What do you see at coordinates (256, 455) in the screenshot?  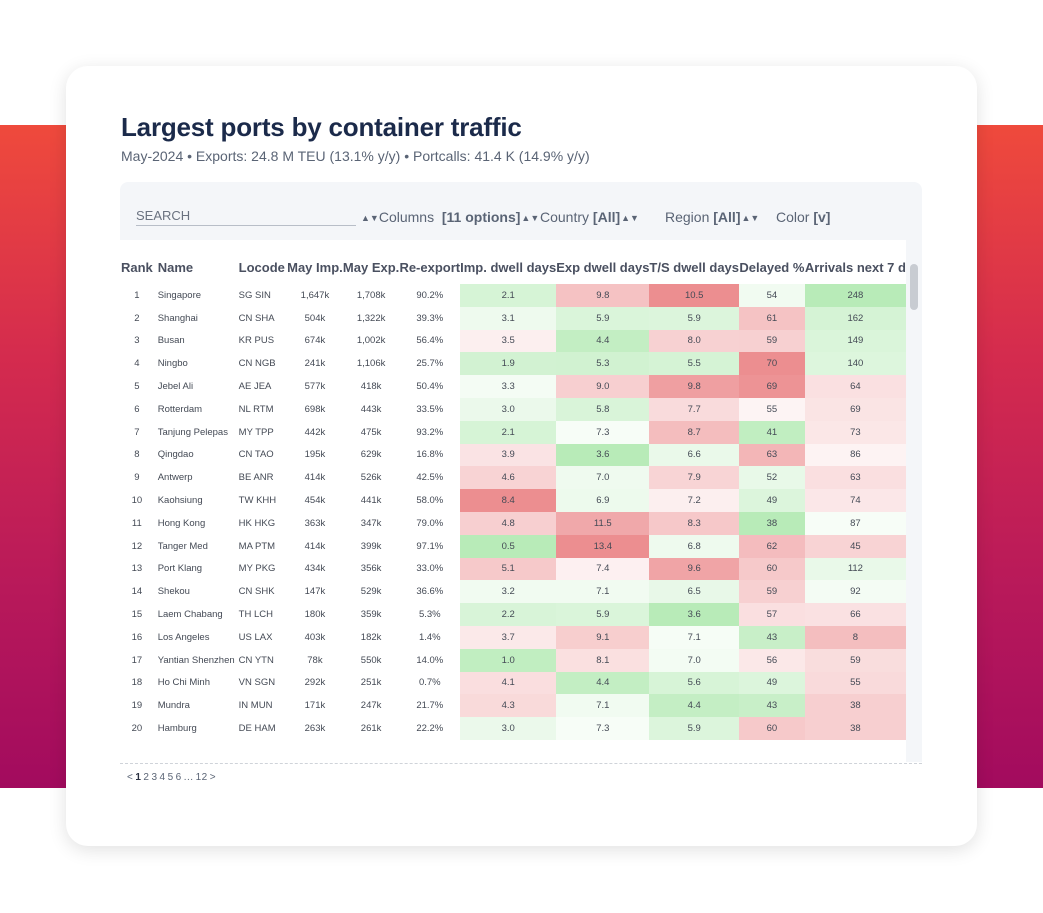 I see `col-locode-cell: CN TAO` at bounding box center [256, 455].